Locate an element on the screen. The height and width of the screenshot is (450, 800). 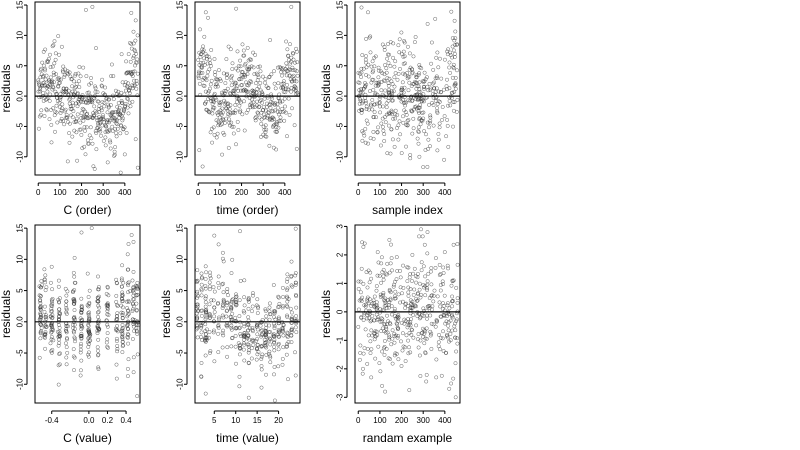
x-tick-label: 5 is located at coordinates (214, 420).